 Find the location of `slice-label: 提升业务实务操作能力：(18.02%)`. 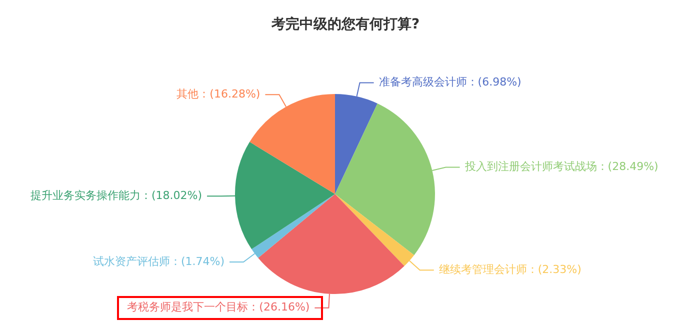

slice-label: 提升业务实务操作能力：(18.02%) is located at coordinates (116, 195).